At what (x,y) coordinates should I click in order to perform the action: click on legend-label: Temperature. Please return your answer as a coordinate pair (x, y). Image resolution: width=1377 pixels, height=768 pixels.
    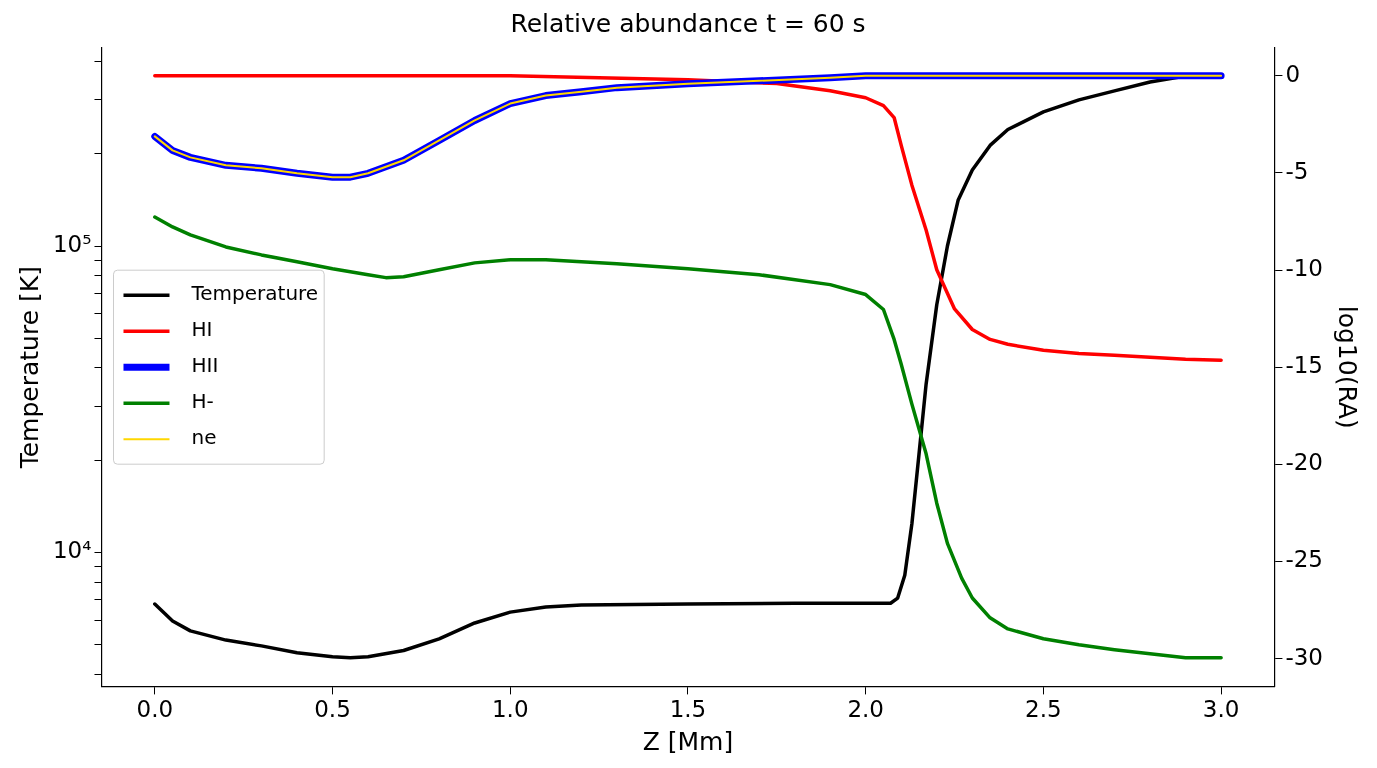
    Looking at the image, I should click on (254, 293).